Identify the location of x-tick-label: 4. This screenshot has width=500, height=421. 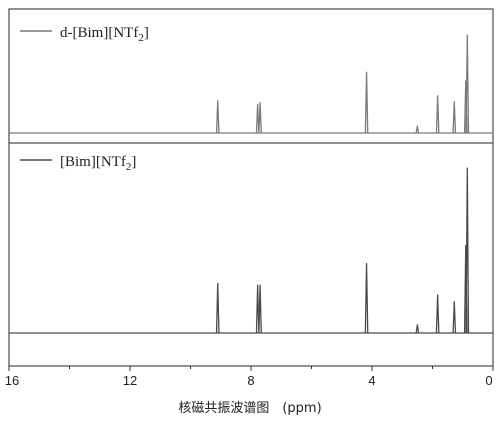
(371, 380).